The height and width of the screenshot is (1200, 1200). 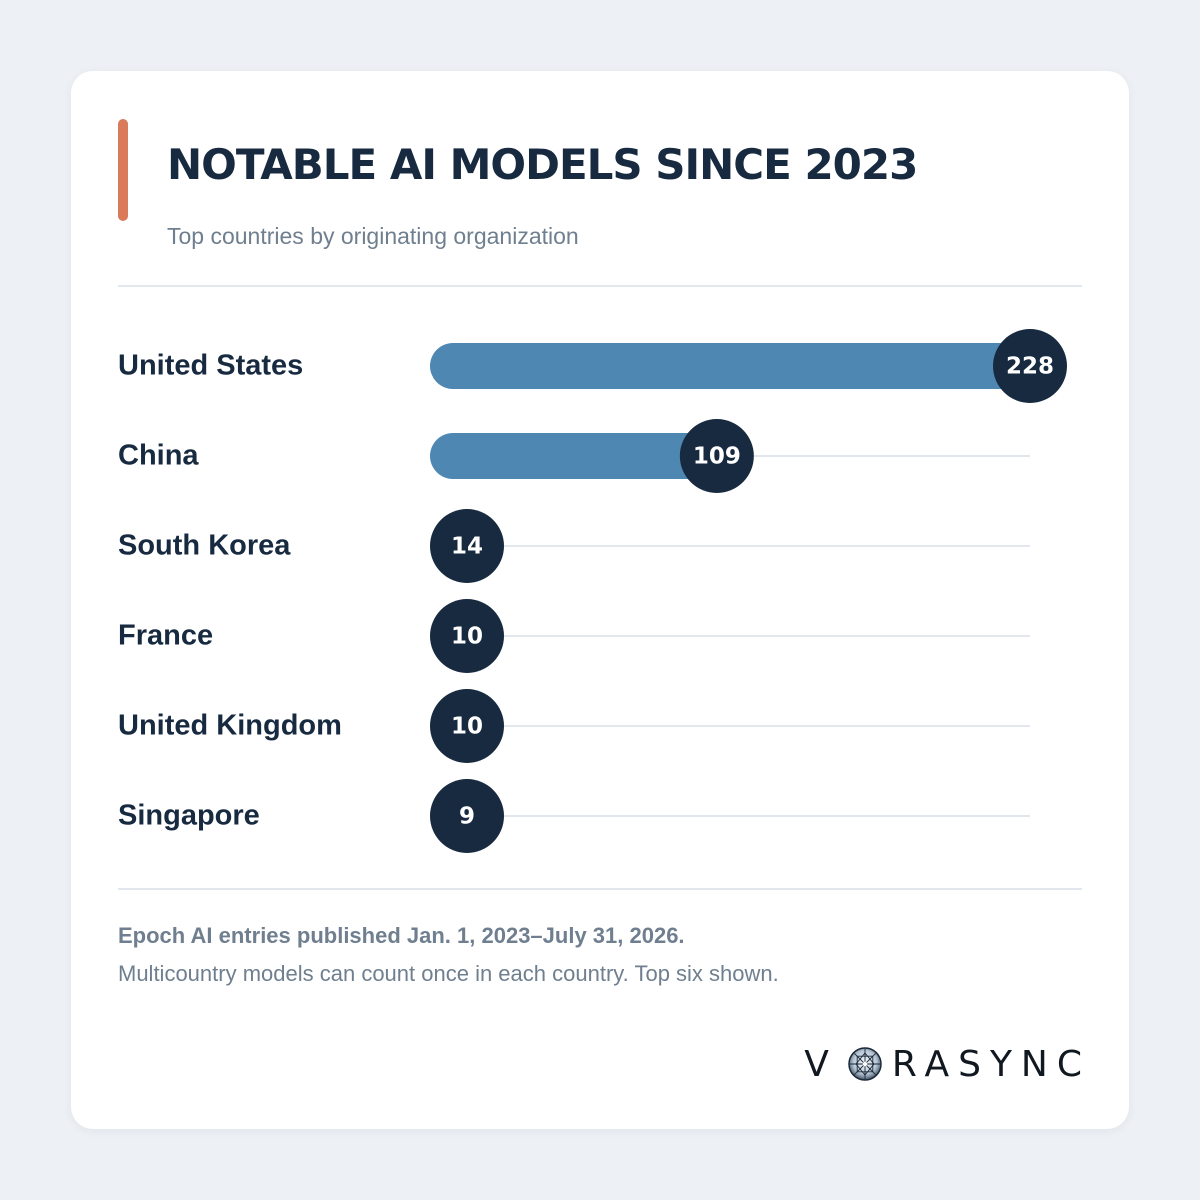 I want to click on bar-row: 228 United States, so click(x=592, y=366).